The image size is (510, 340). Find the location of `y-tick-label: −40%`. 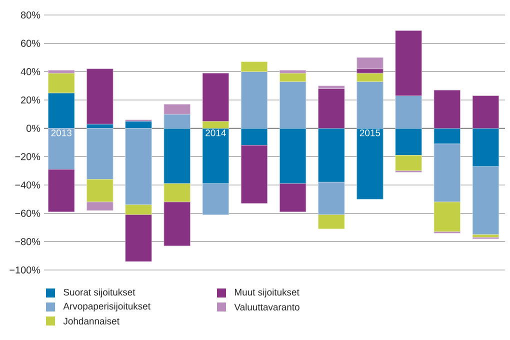

y-tick-label: −40% is located at coordinates (27, 185).